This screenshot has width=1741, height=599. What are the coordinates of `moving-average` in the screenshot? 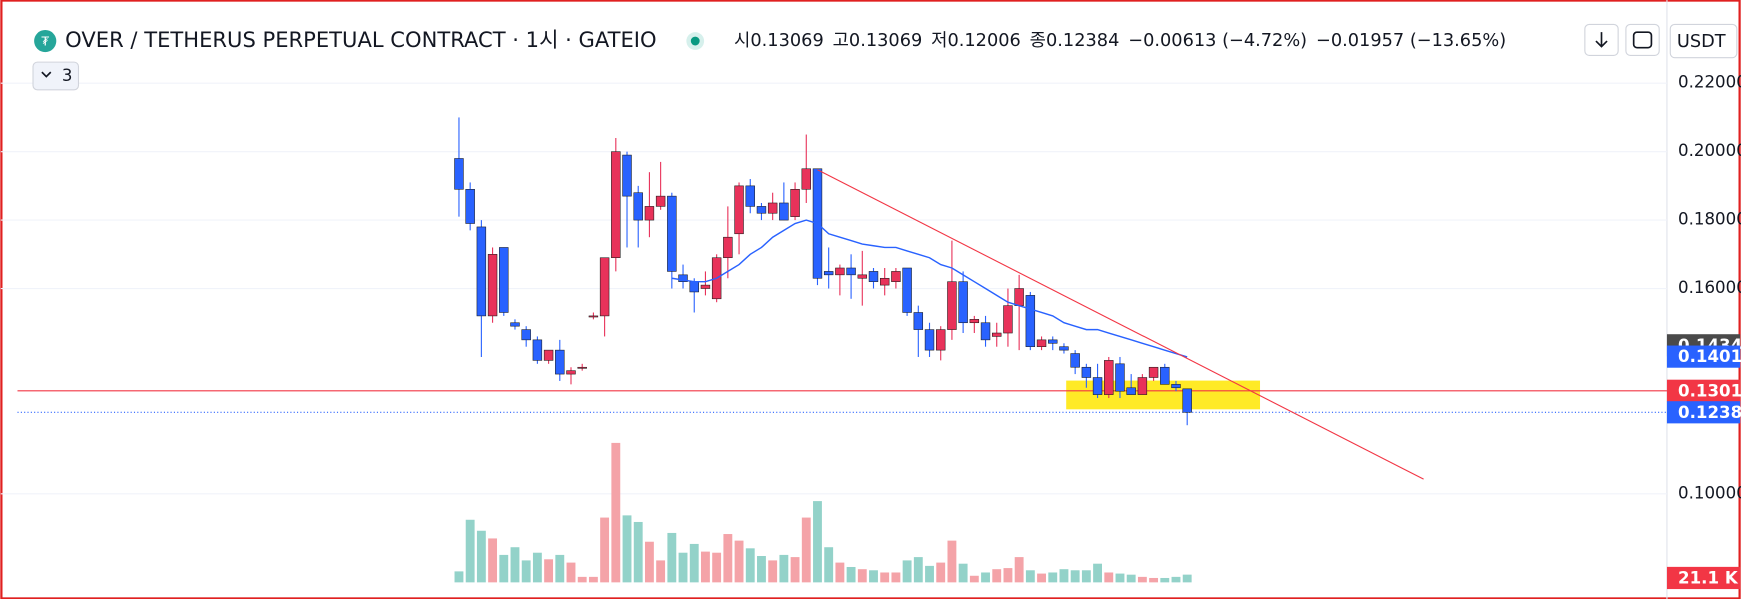 It's located at (929, 288).